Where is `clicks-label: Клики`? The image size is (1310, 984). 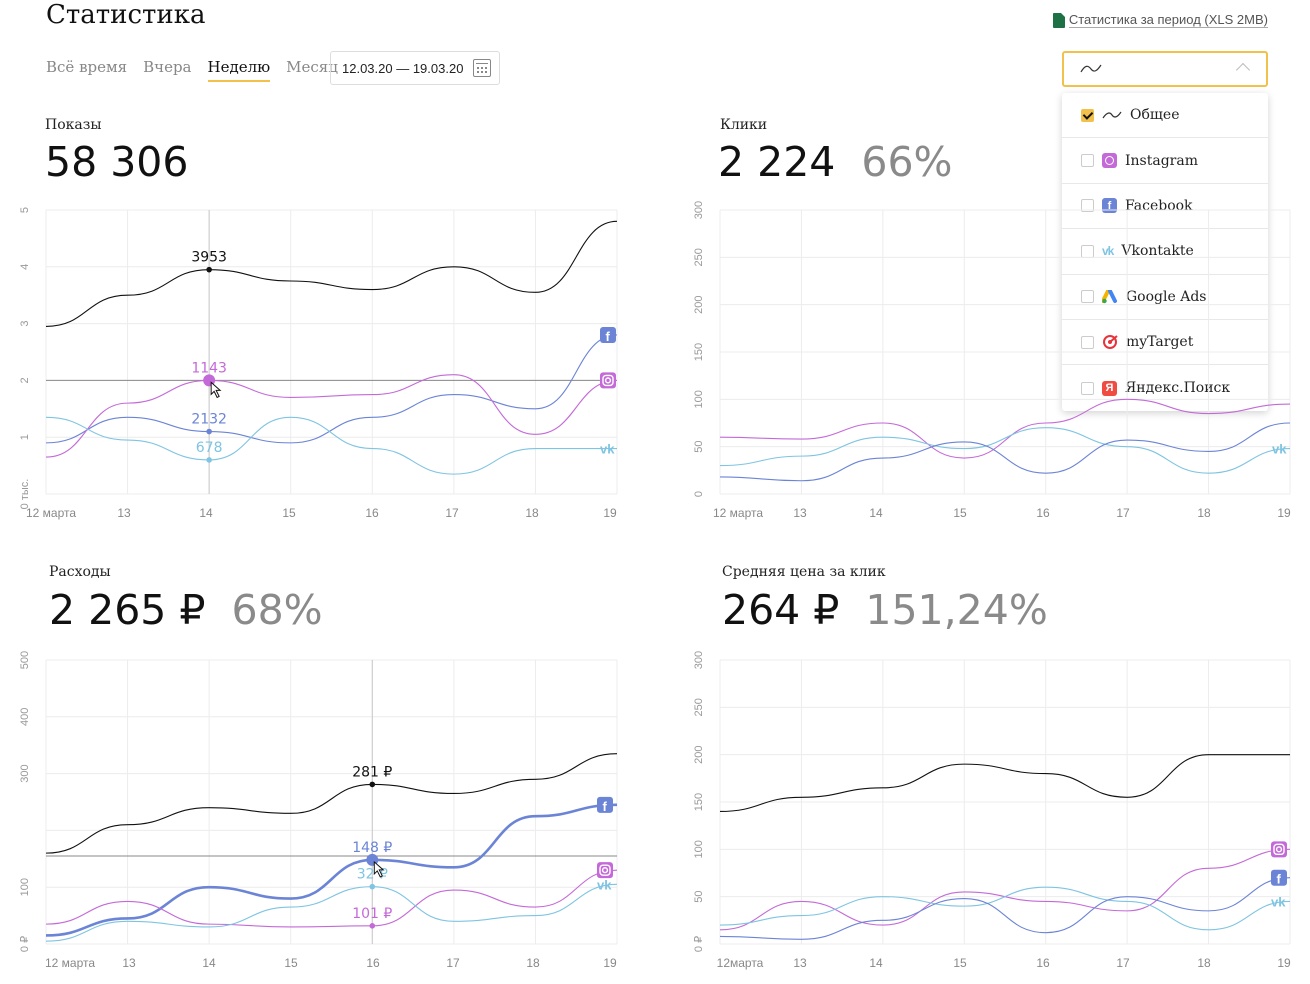 clicks-label: Клики is located at coordinates (744, 125).